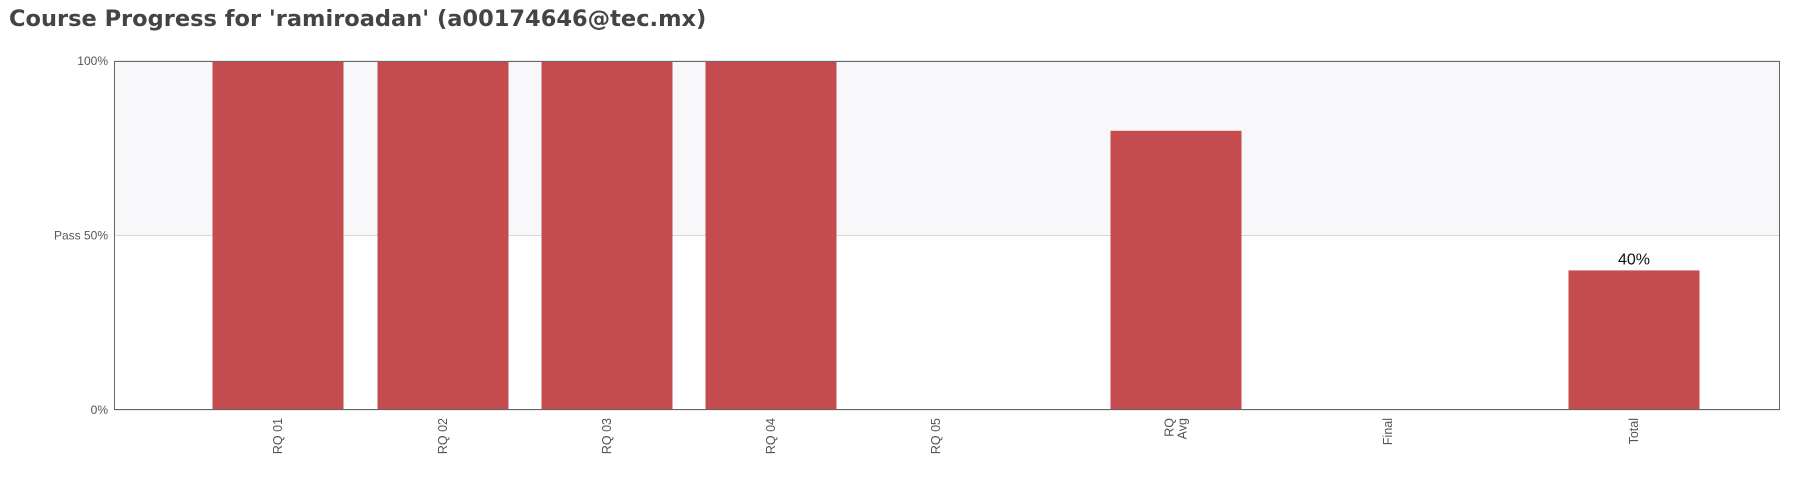 Image resolution: width=1812 pixels, height=477 pixels. Describe the element at coordinates (607, 436) in the screenshot. I see `x-tick-label: RQ 03` at that location.